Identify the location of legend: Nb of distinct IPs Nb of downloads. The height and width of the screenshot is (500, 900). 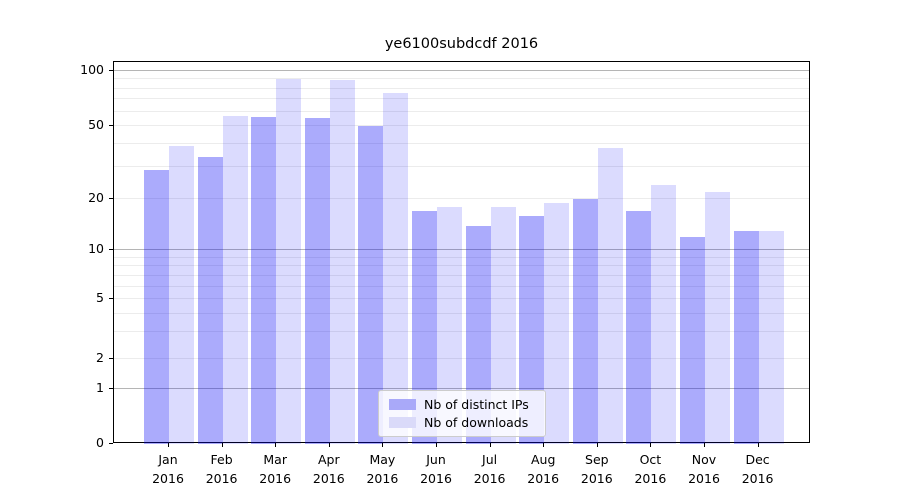
(462, 413).